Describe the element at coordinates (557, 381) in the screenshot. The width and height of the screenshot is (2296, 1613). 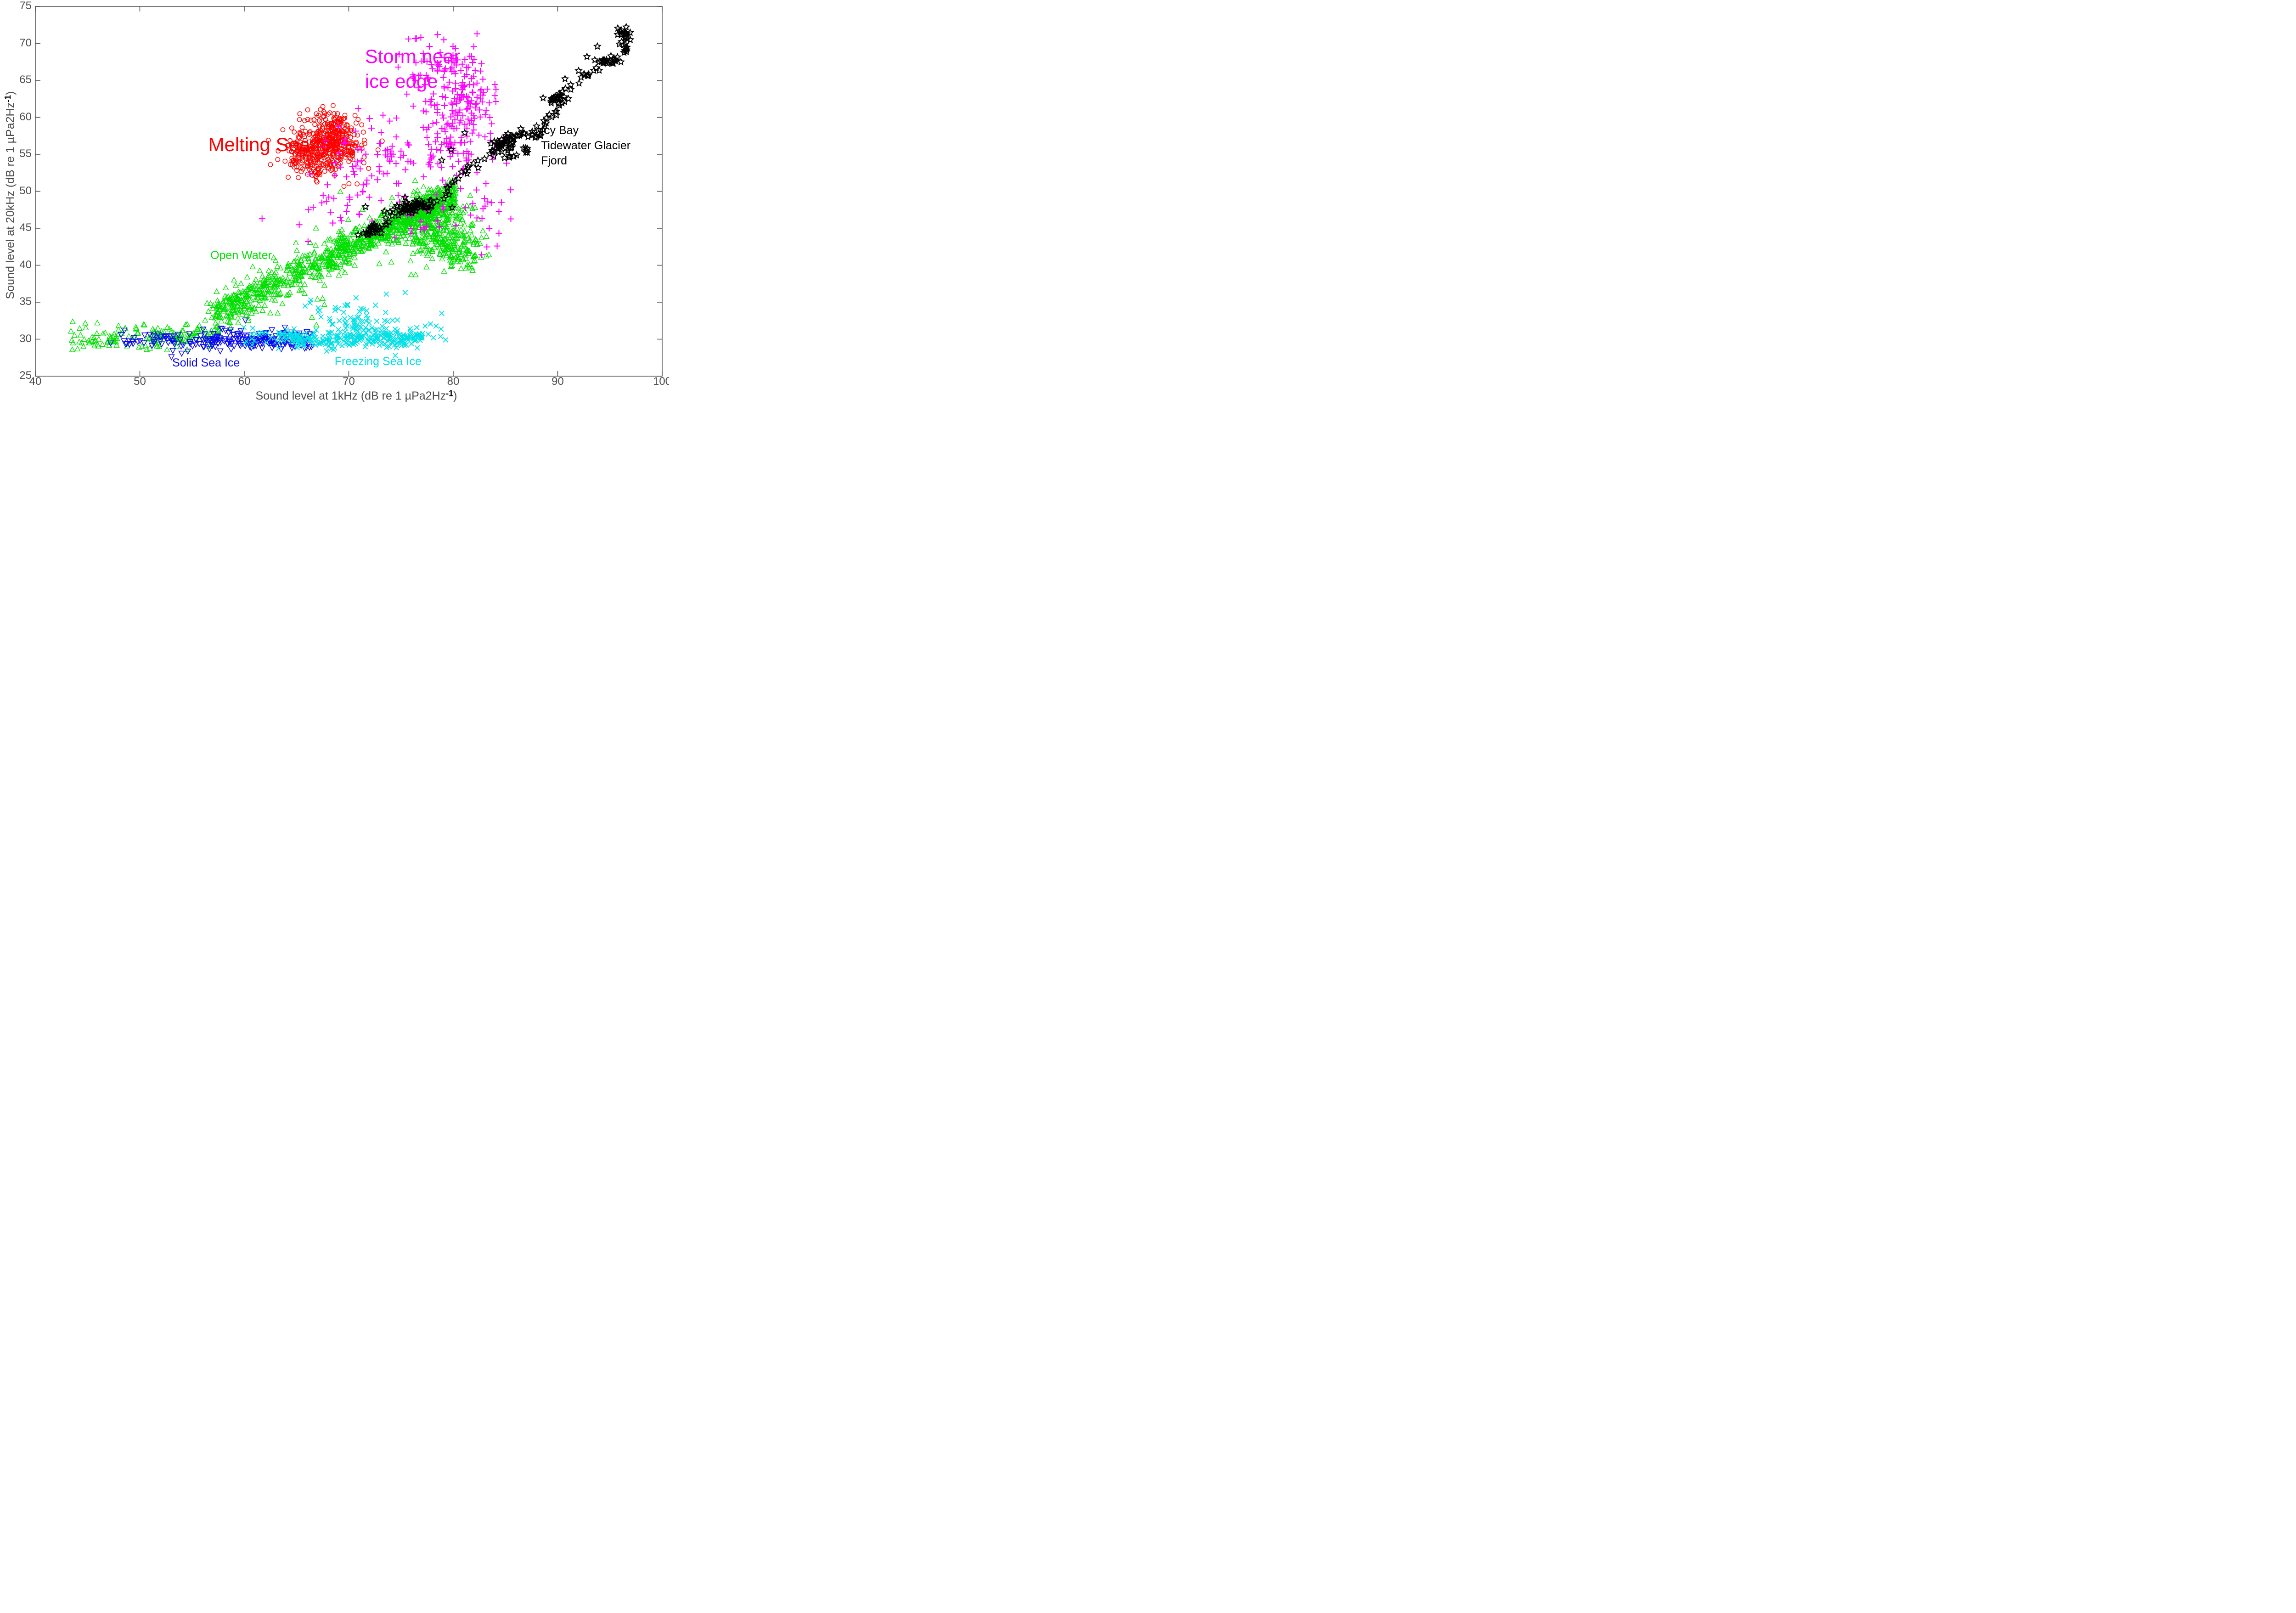
I see `x-tick-label: 90` at that location.